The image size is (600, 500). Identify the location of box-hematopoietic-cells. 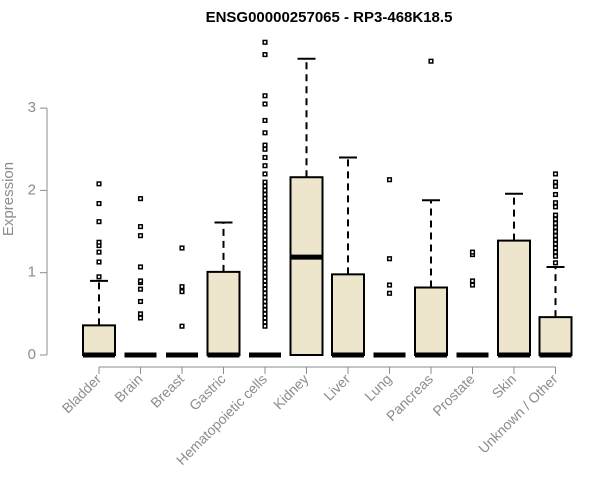
(265, 198).